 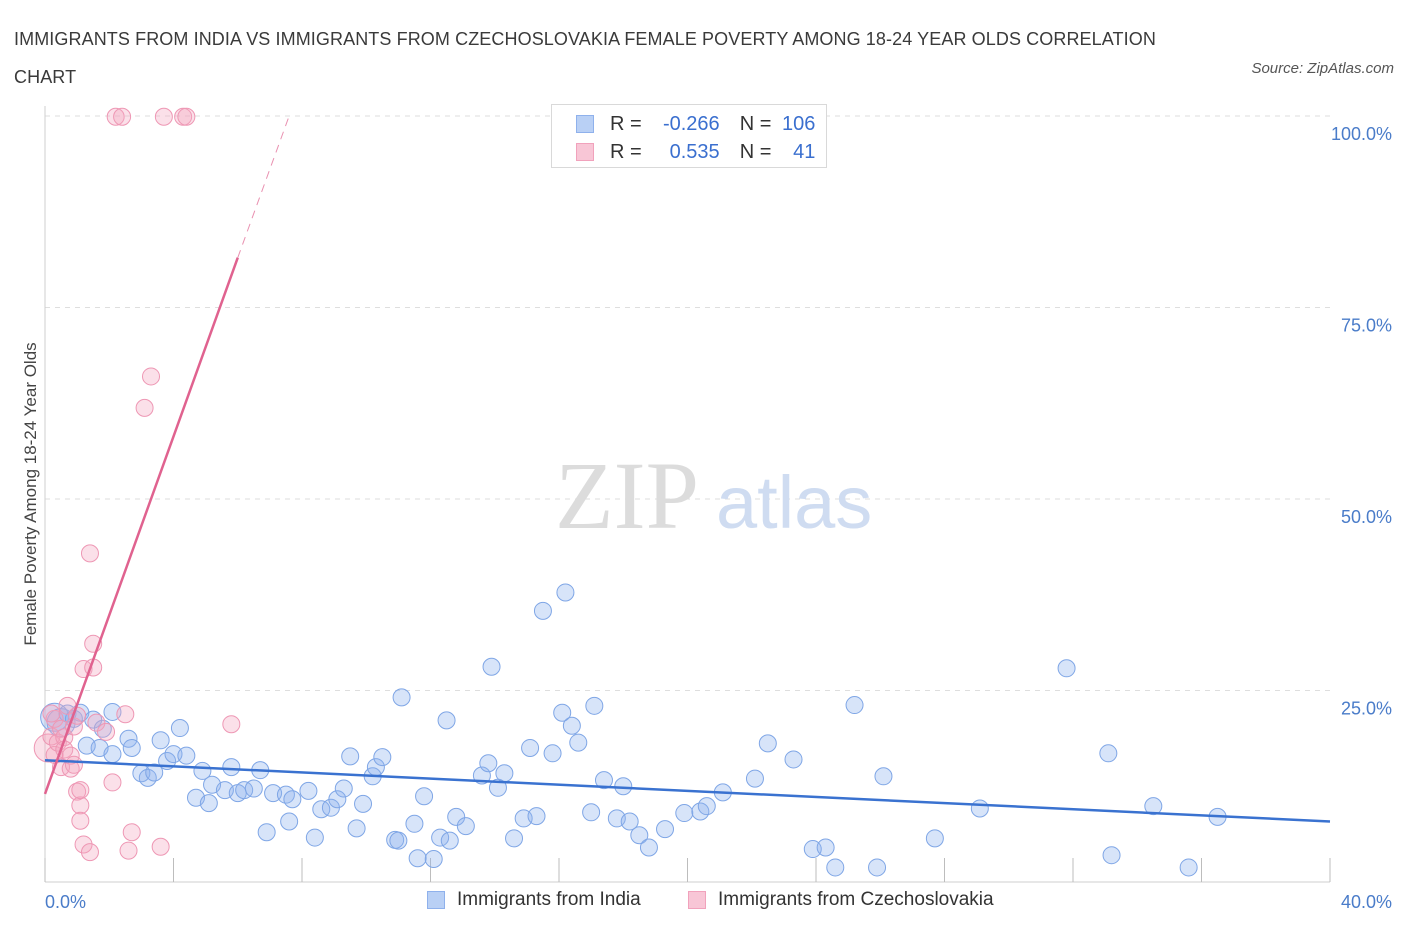 What do you see at coordinates (856, 899) in the screenshot?
I see `series-legend-label-czech: Immigrants from Czechoslovakia` at bounding box center [856, 899].